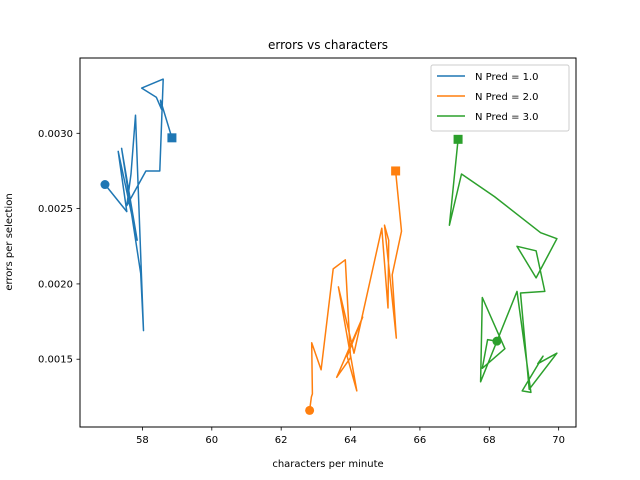 This screenshot has width=640, height=480. I want to click on legend: N Pred = 1.0 N Pred = 2.0 N Pred = 3.0, so click(500, 98).